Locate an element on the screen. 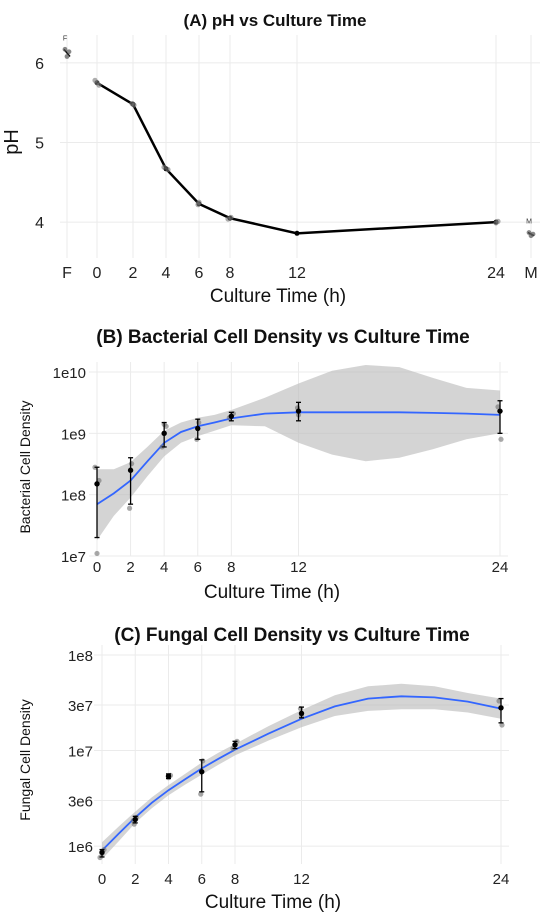 The height and width of the screenshot is (918, 550). y-tick-label: 6 is located at coordinates (39, 64).